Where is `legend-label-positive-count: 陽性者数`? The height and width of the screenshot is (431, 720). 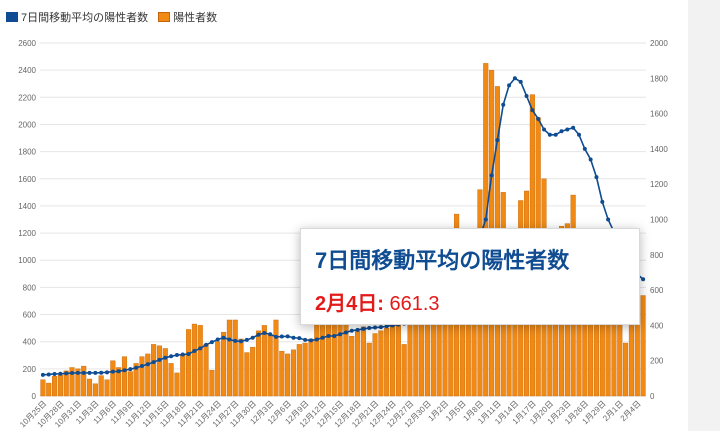 legend-label-positive-count: 陽性者数 is located at coordinates (195, 18).